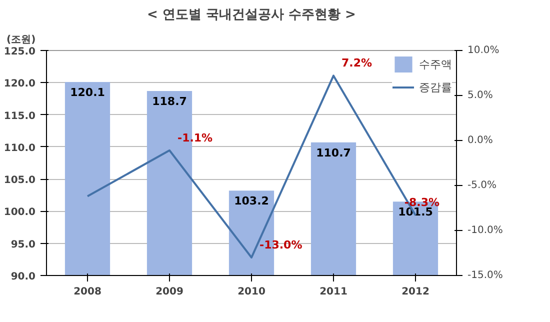 The width and height of the screenshot is (550, 322). What do you see at coordinates (480, 140) in the screenshot?
I see `y2-tick-label: 0.0%` at bounding box center [480, 140].